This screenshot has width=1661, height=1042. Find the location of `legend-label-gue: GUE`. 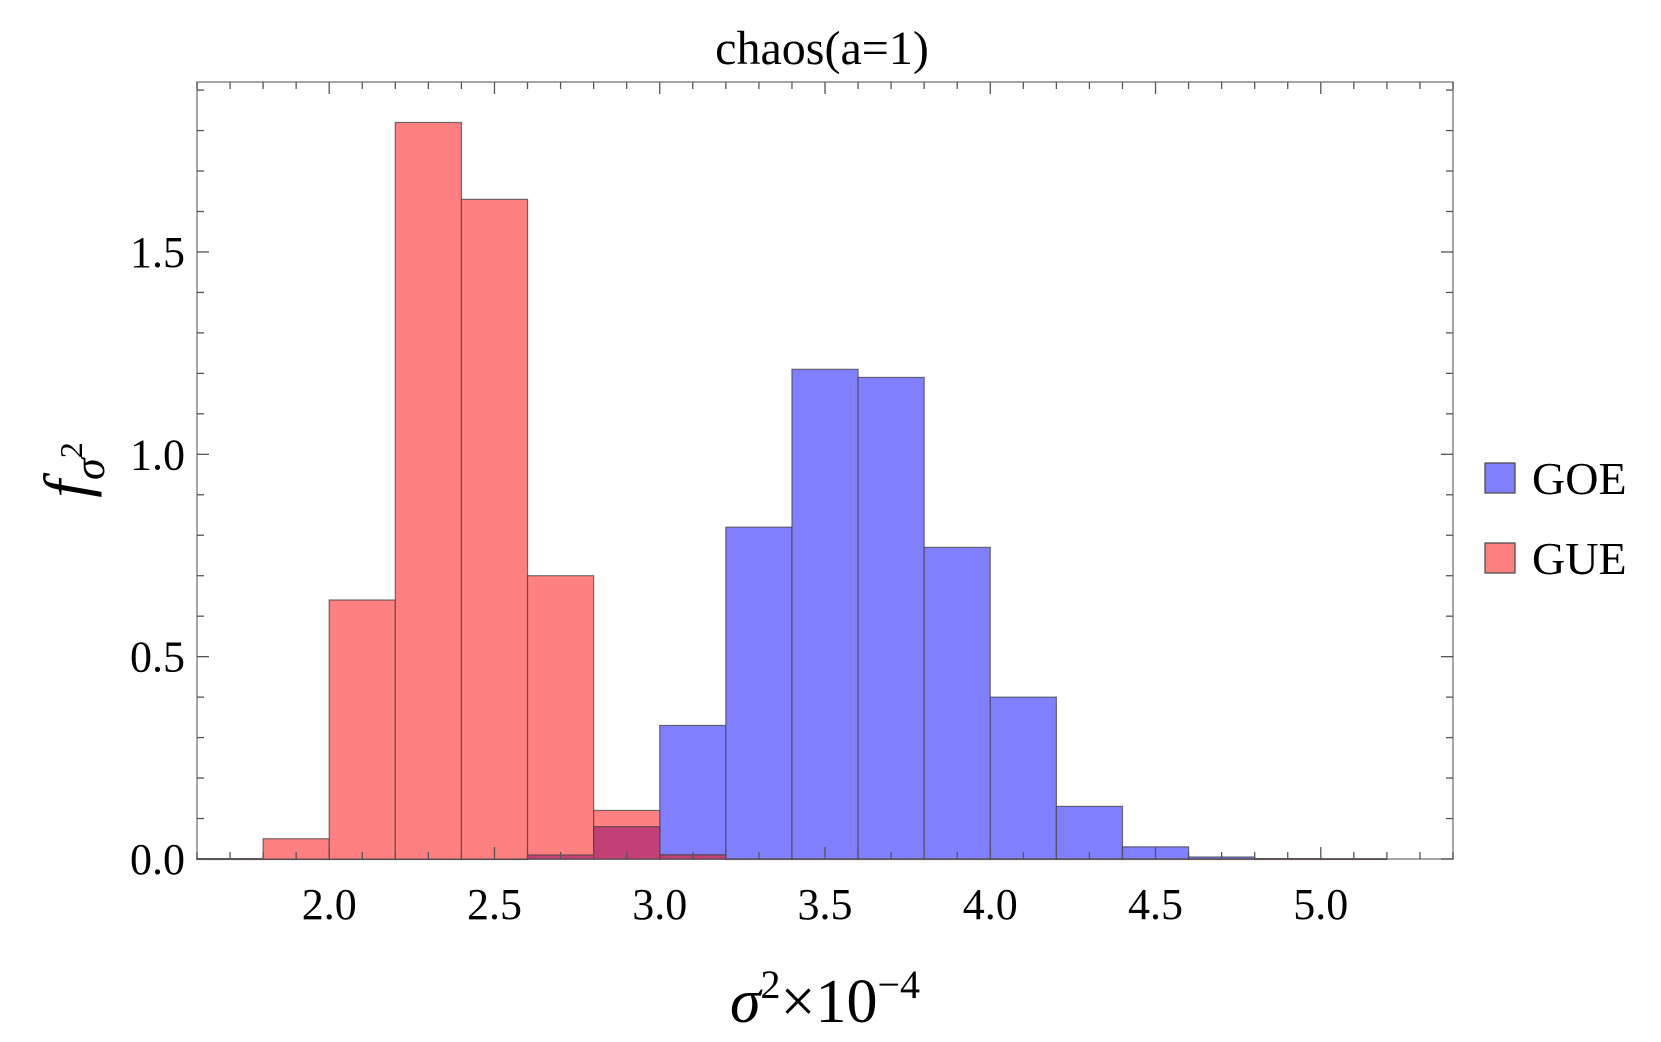

legend-label-gue: GUE is located at coordinates (1579, 558).